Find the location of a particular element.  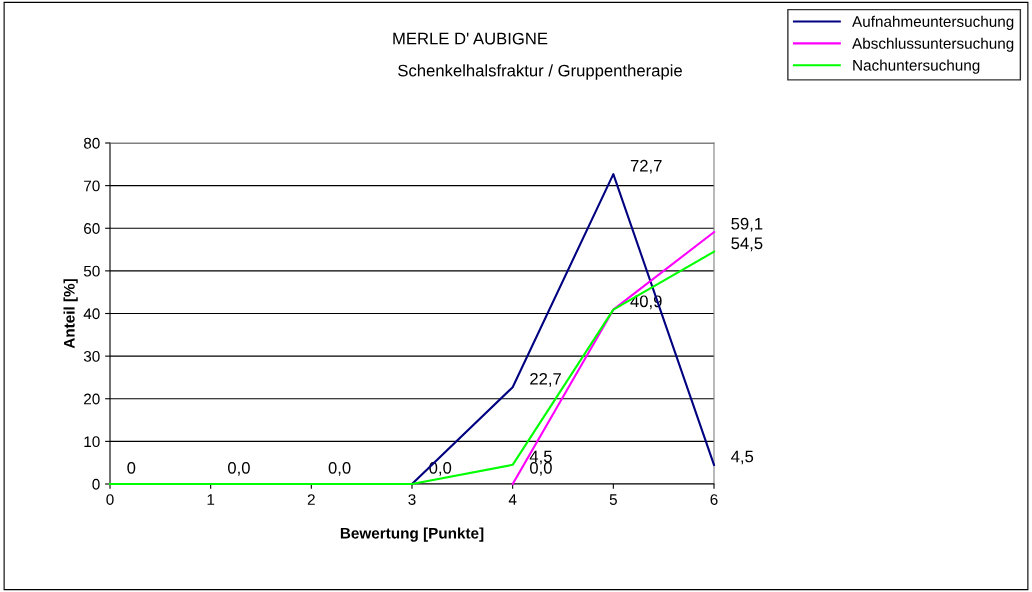

y-tick-label: 60 is located at coordinates (92, 228).